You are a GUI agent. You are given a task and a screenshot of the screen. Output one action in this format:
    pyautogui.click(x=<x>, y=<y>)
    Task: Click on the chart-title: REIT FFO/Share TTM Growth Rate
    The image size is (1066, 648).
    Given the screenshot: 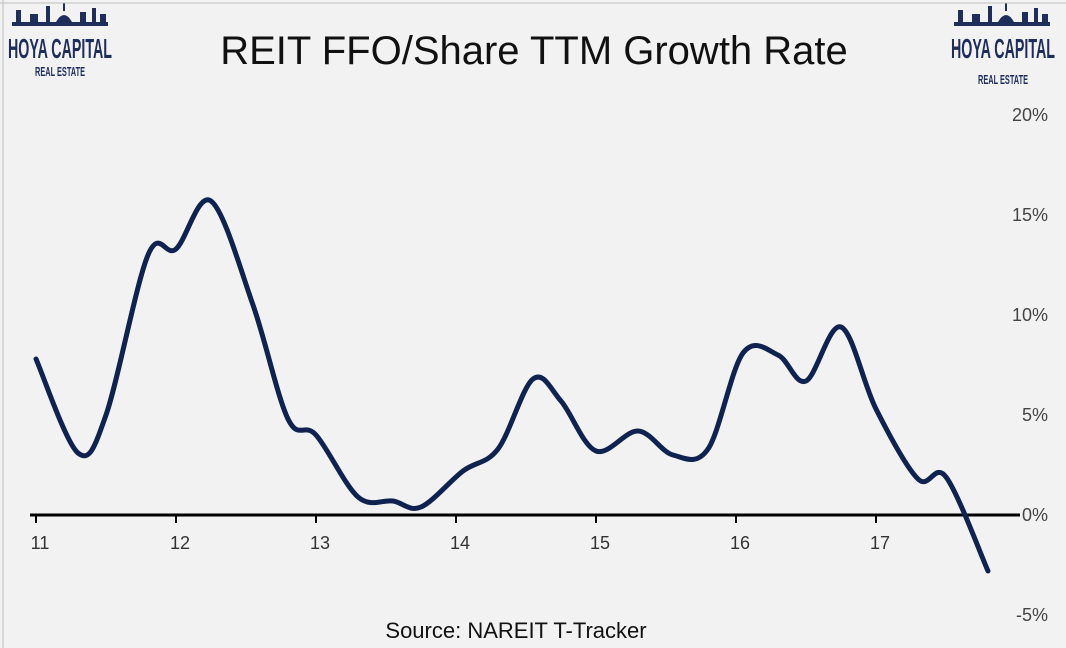 What is the action you would take?
    pyautogui.click(x=534, y=51)
    